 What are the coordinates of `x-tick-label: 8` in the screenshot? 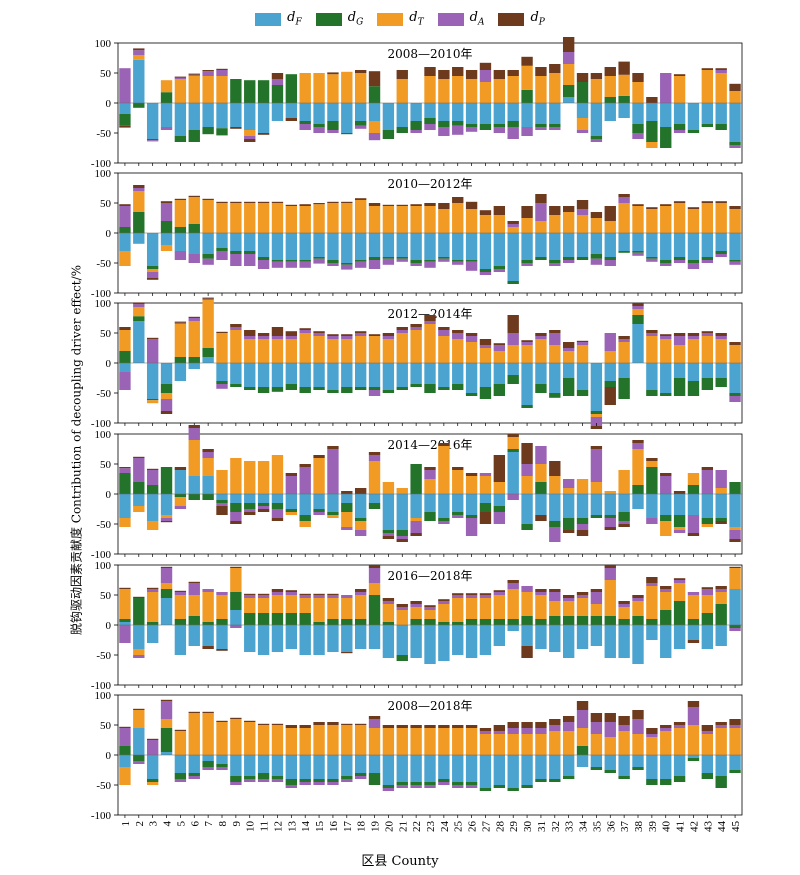 It's located at (223, 824).